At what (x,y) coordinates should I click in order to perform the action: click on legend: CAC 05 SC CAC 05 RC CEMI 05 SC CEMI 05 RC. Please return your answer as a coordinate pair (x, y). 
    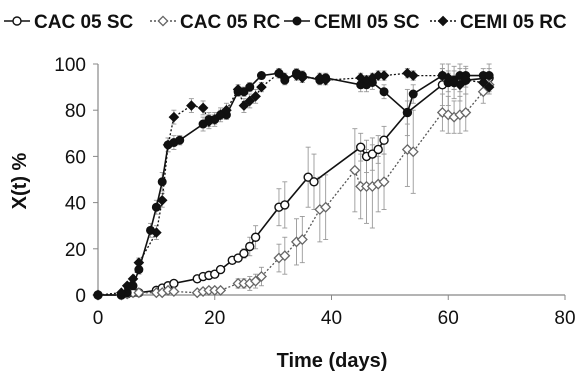
    Looking at the image, I should click on (285, 22).